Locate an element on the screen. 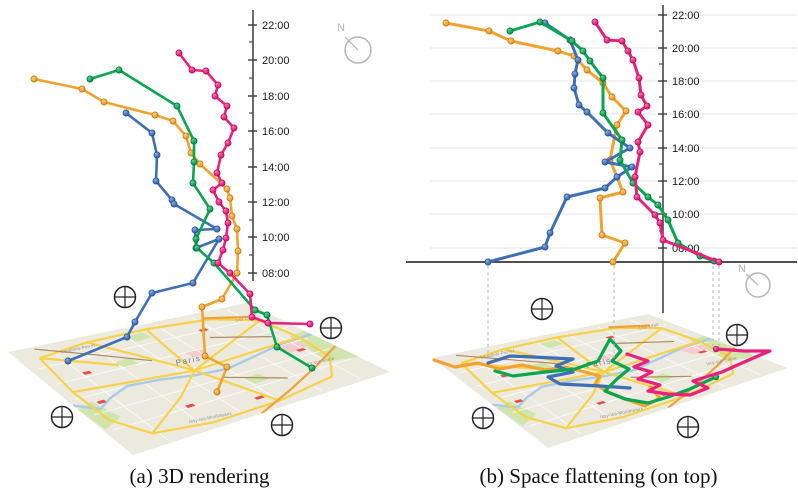 This screenshot has width=798, height=504. tick-label: 10:00 is located at coordinates (686, 215).